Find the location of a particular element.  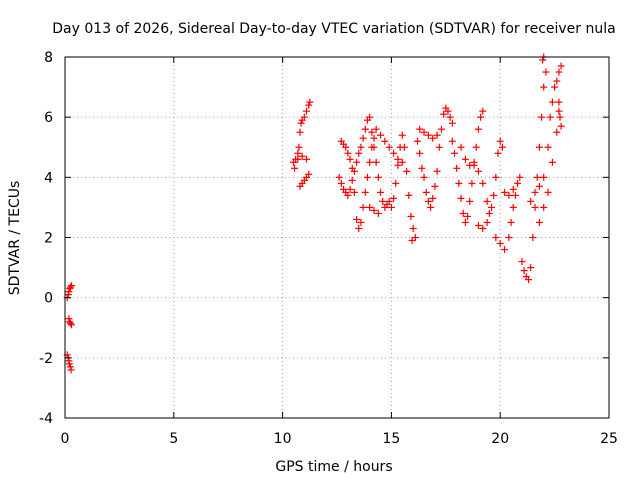

x-axis-label: GPS time / hours is located at coordinates (333, 467).